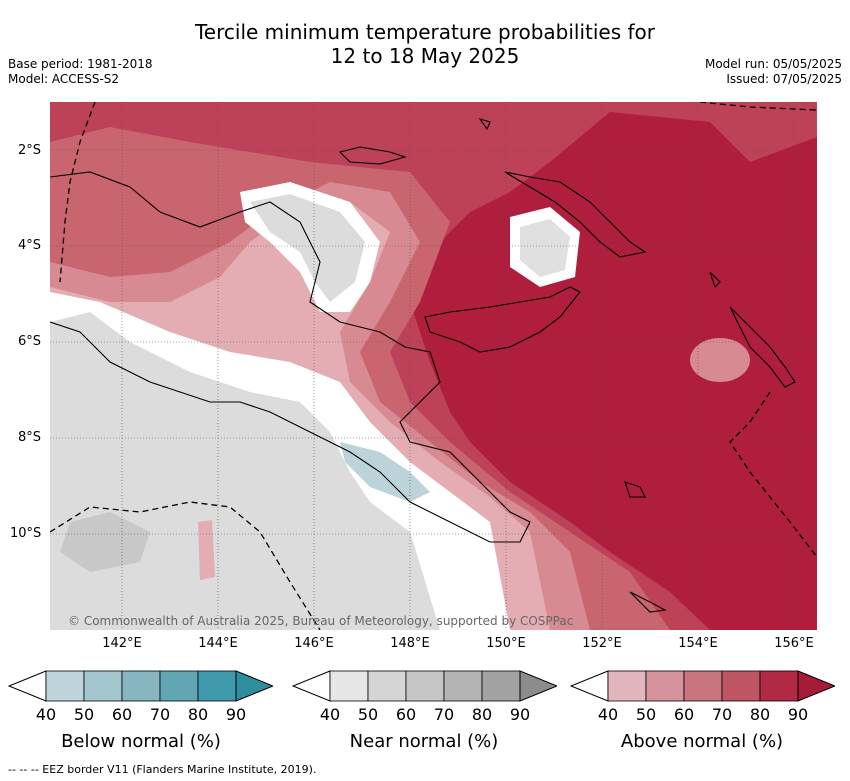 The width and height of the screenshot is (850, 781). Describe the element at coordinates (698, 643) in the screenshot. I see `lon-label: 154°E` at that location.